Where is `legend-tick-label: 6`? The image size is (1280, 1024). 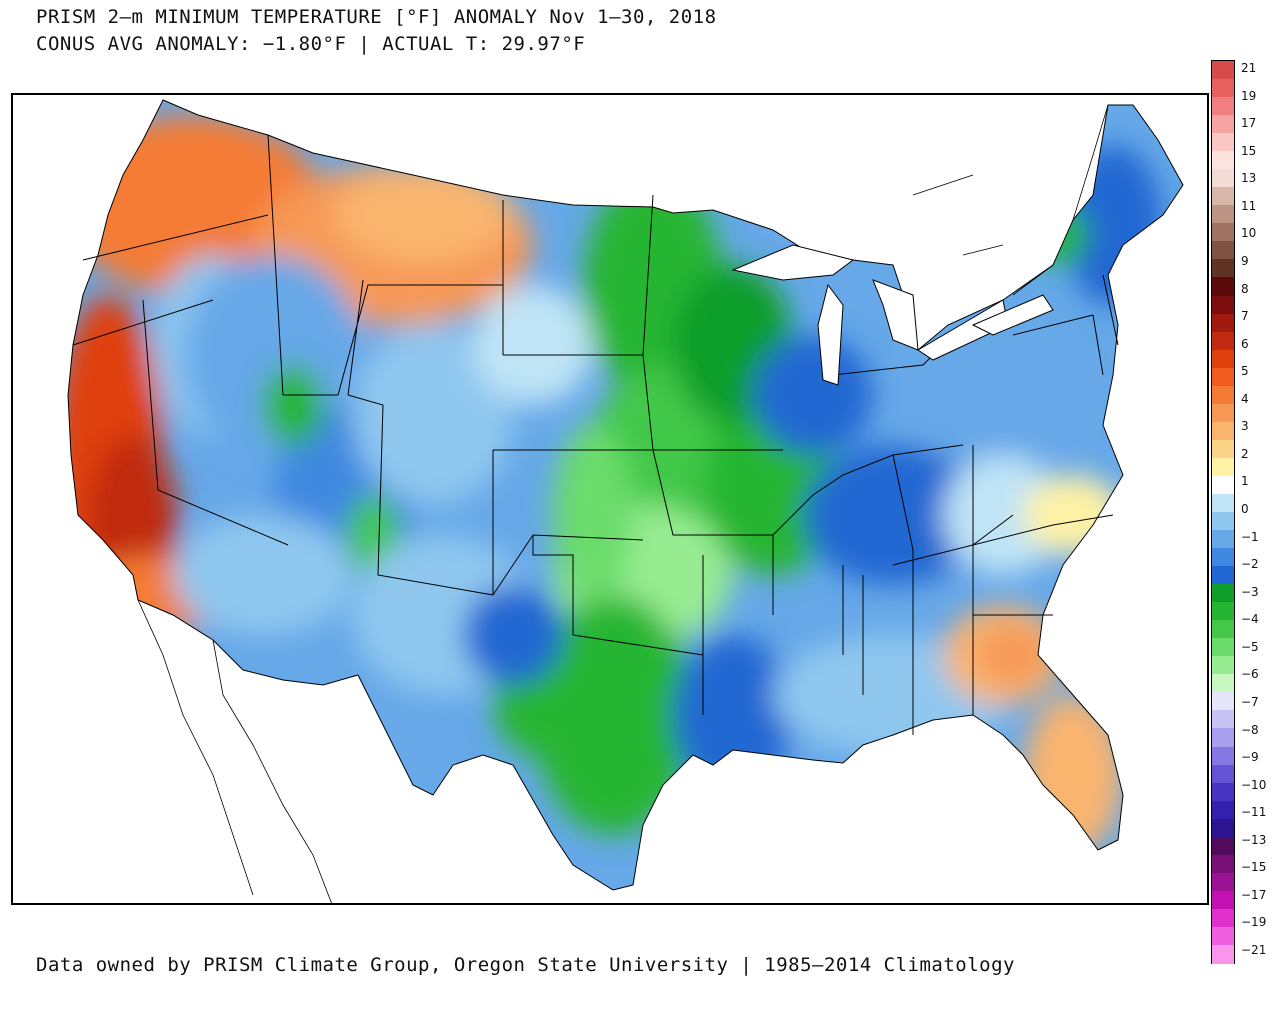 legend-tick-label: 6 is located at coordinates (1245, 343).